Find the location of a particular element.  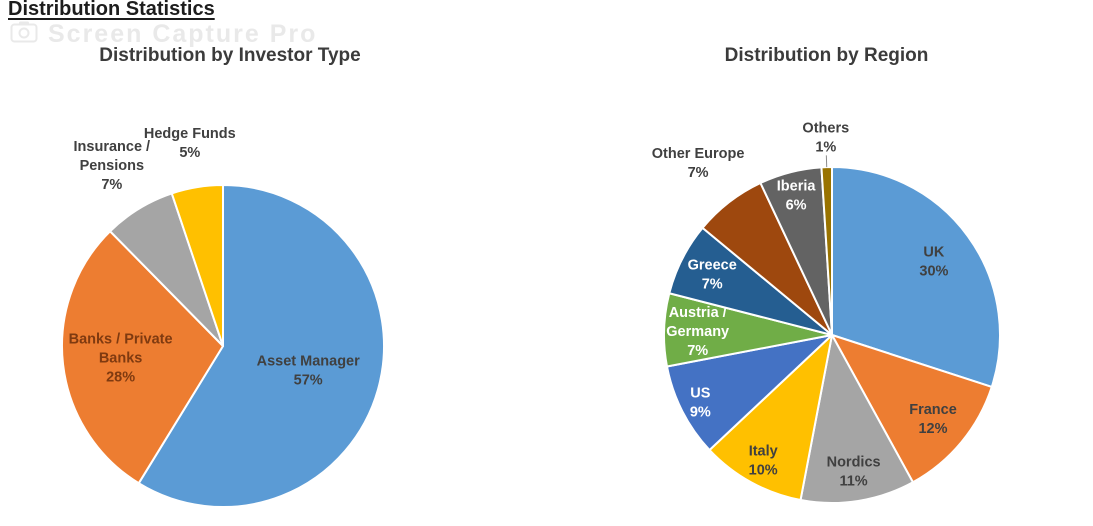

pie-slice-italy is located at coordinates (770, 418).